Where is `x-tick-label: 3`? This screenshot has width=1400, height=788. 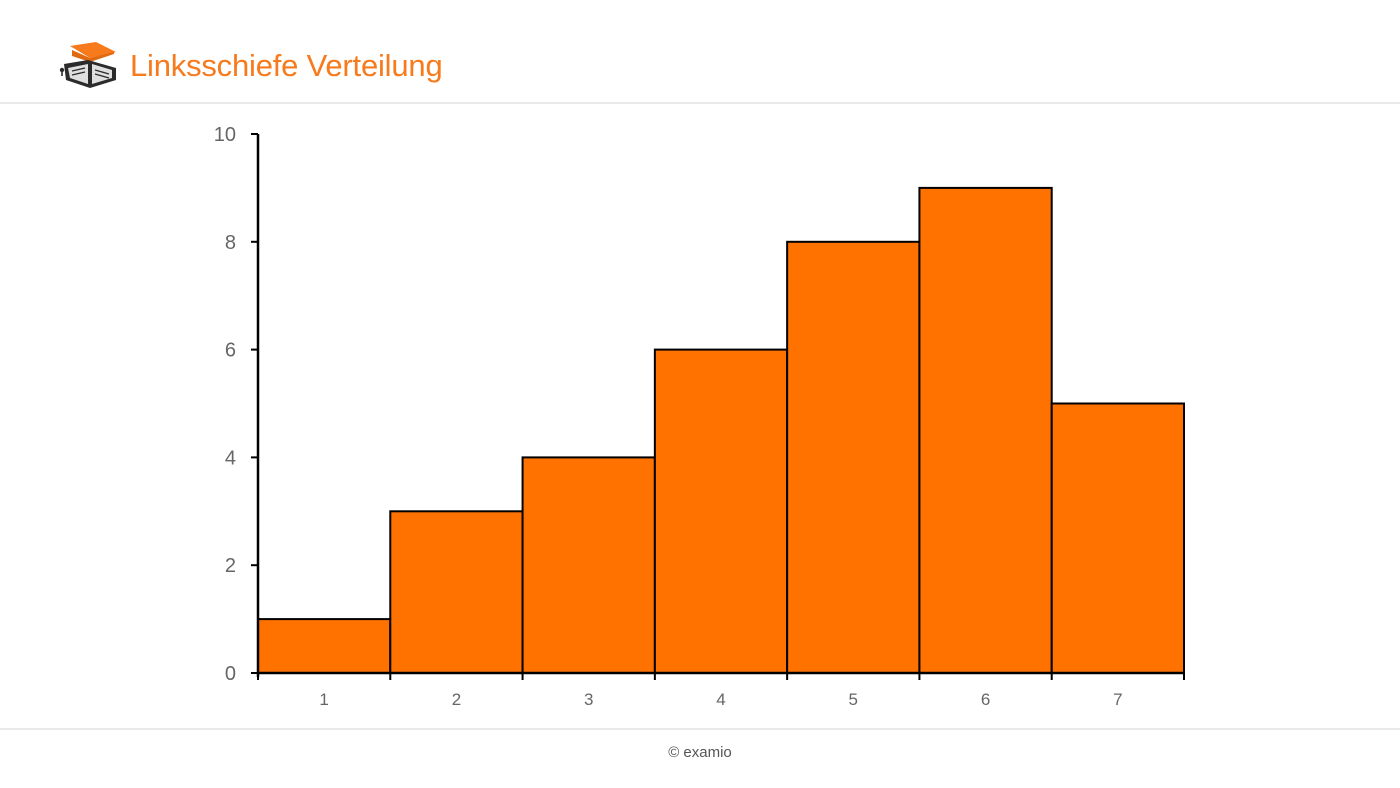 x-tick-label: 3 is located at coordinates (588, 699).